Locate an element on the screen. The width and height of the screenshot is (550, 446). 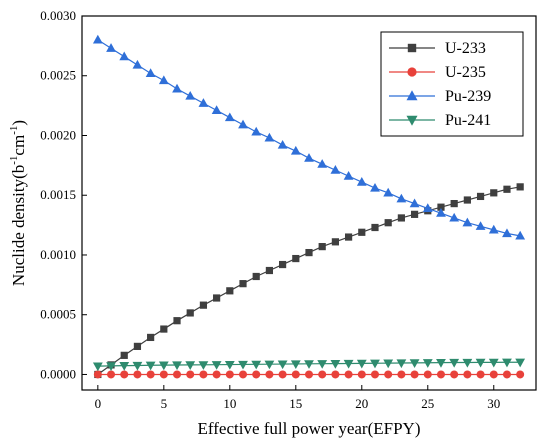
legend: U-233 U-235 Pu-239 Pu-241 is located at coordinates (452, 84).